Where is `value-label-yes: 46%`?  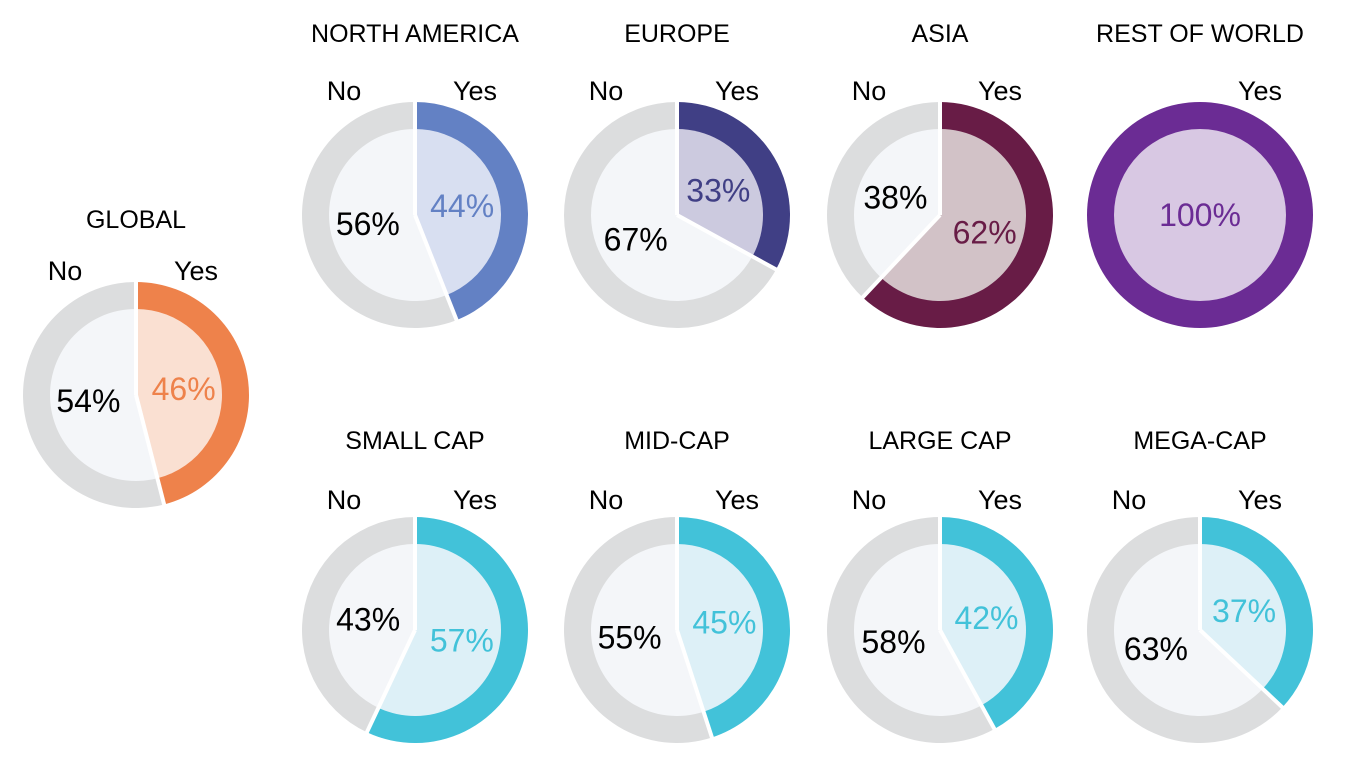
value-label-yes: 46% is located at coordinates (184, 389).